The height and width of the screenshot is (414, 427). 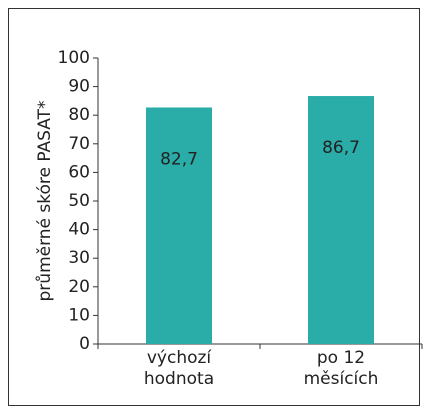 I want to click on y-axis-label: průměrné skóre PASAT*, so click(x=45, y=201).